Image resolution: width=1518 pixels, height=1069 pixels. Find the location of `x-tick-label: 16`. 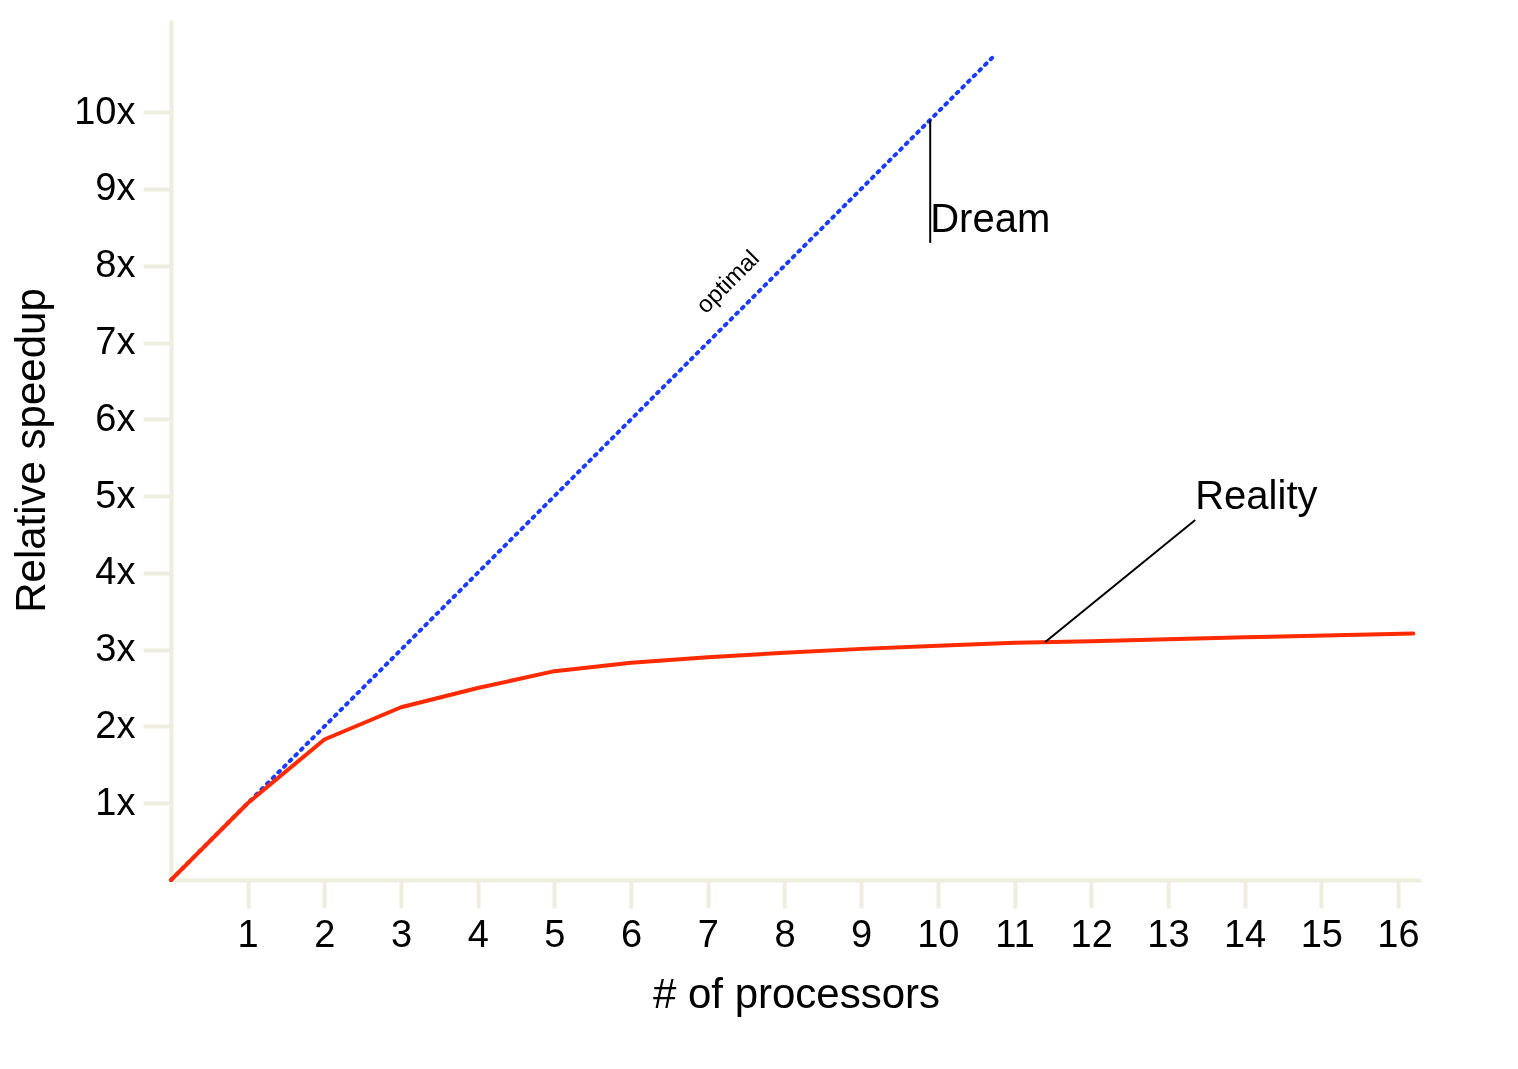

x-tick-label: 16 is located at coordinates (1398, 933).